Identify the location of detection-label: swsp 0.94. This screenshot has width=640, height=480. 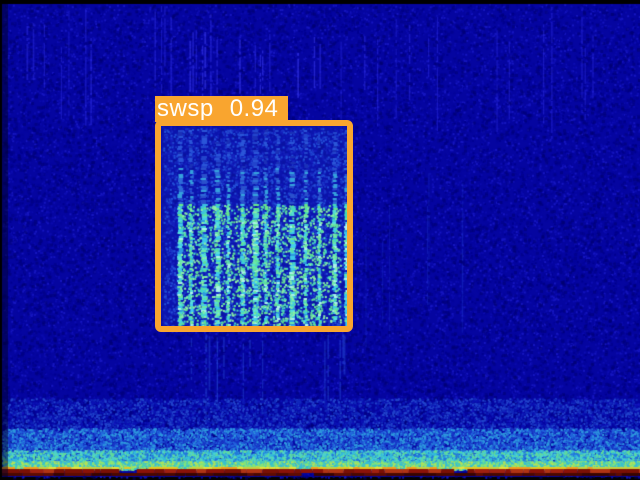
(222, 108).